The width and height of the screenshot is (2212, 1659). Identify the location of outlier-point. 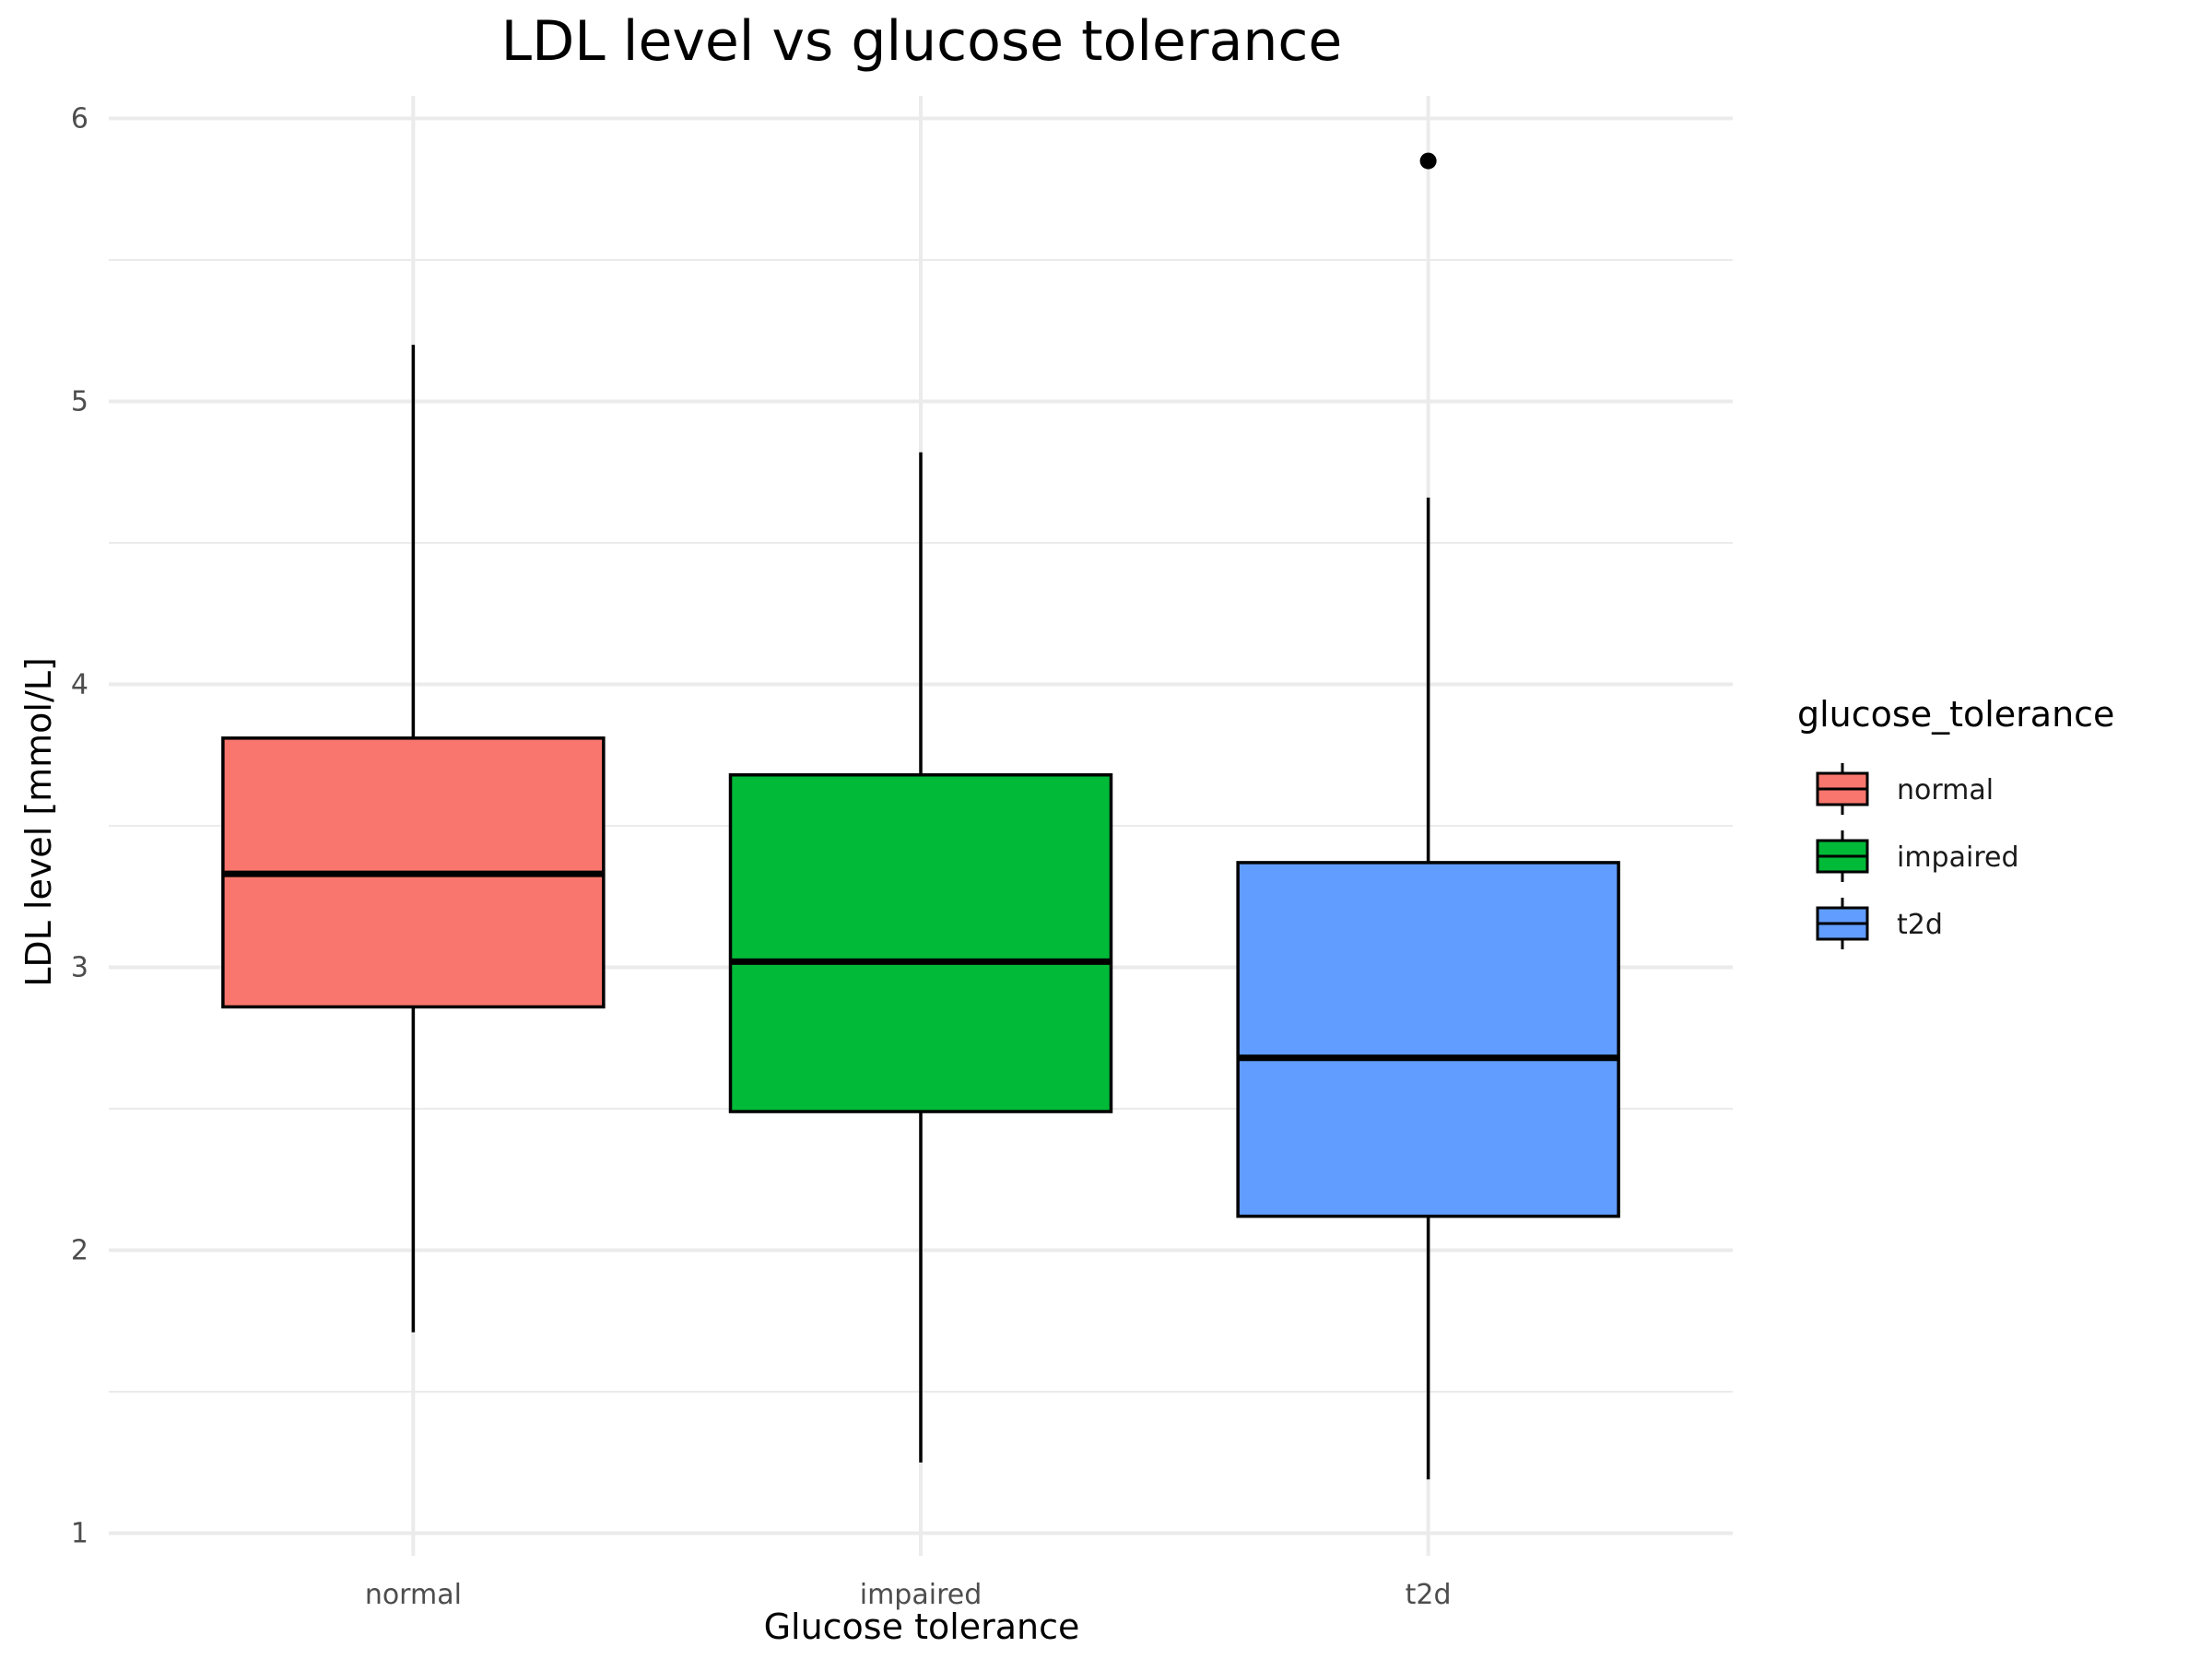
(1428, 161).